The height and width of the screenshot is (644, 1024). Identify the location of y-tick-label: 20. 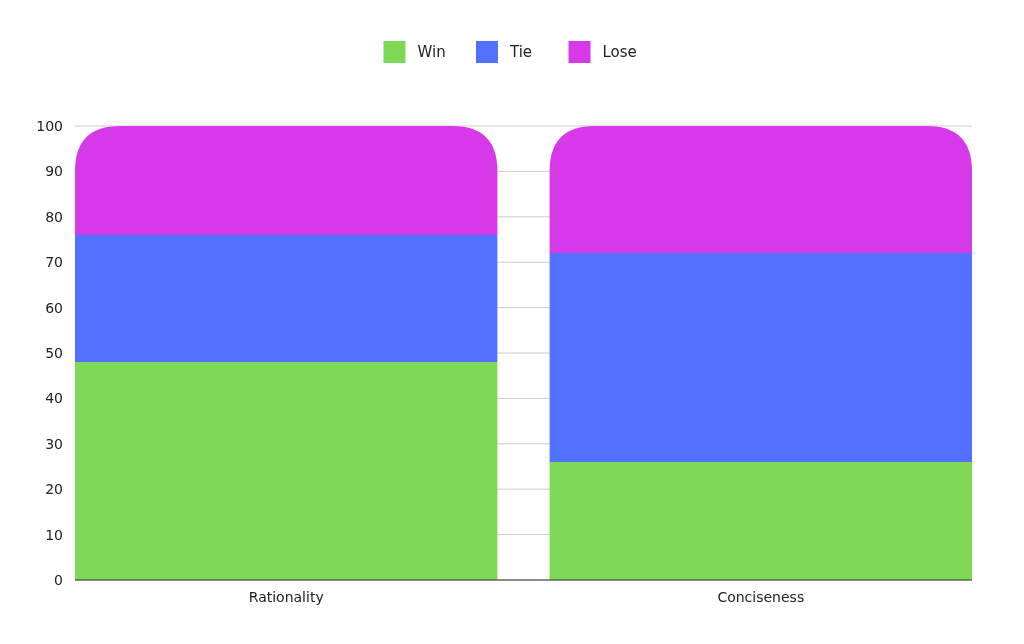
(54, 489).